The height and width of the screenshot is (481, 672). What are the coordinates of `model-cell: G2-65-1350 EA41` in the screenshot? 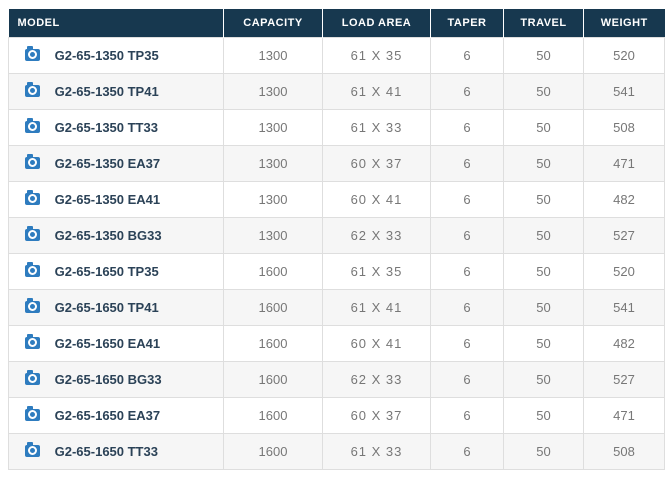 It's located at (116, 199).